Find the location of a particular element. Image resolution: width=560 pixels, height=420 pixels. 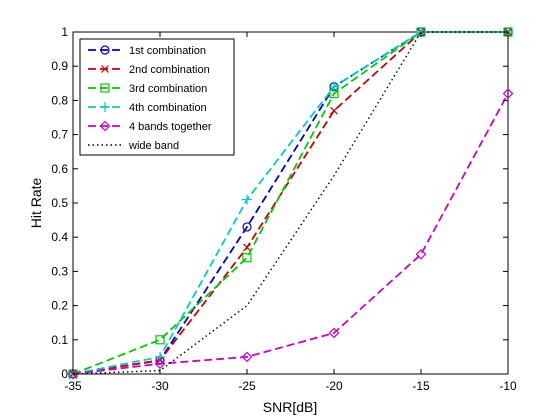

y-tick-label: 0 is located at coordinates (64, 374).